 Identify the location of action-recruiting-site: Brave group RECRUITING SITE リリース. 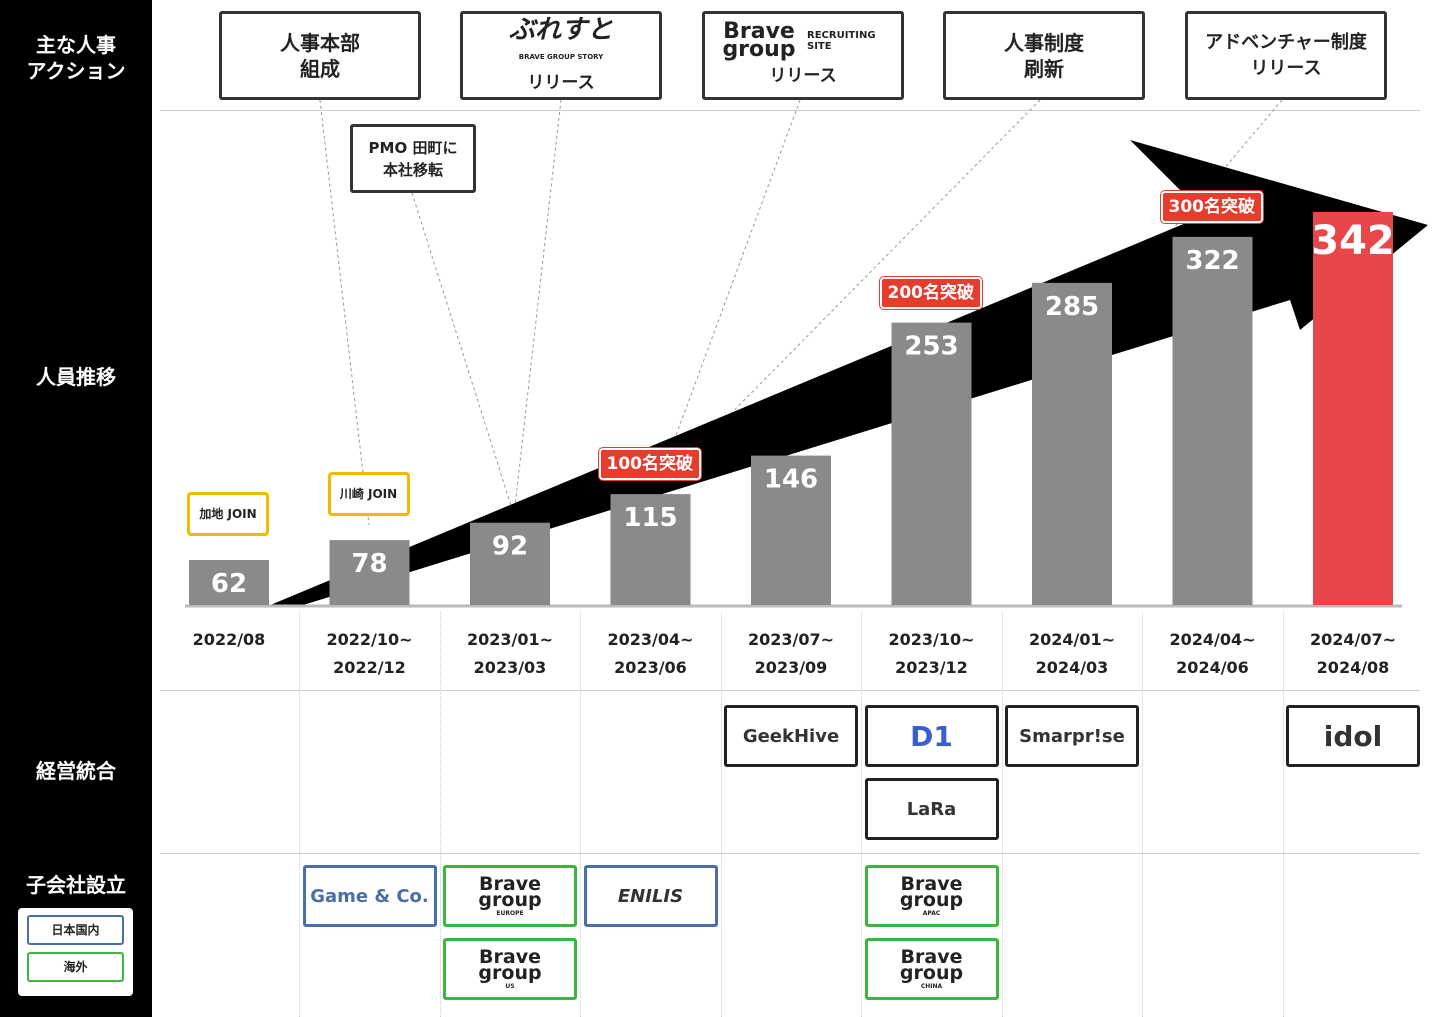
(803, 55).